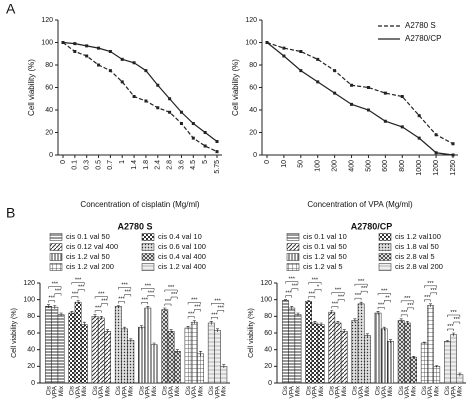 This screenshot has width=474, height=404. I want to click on x-tick-label: 5, so click(205, 162).